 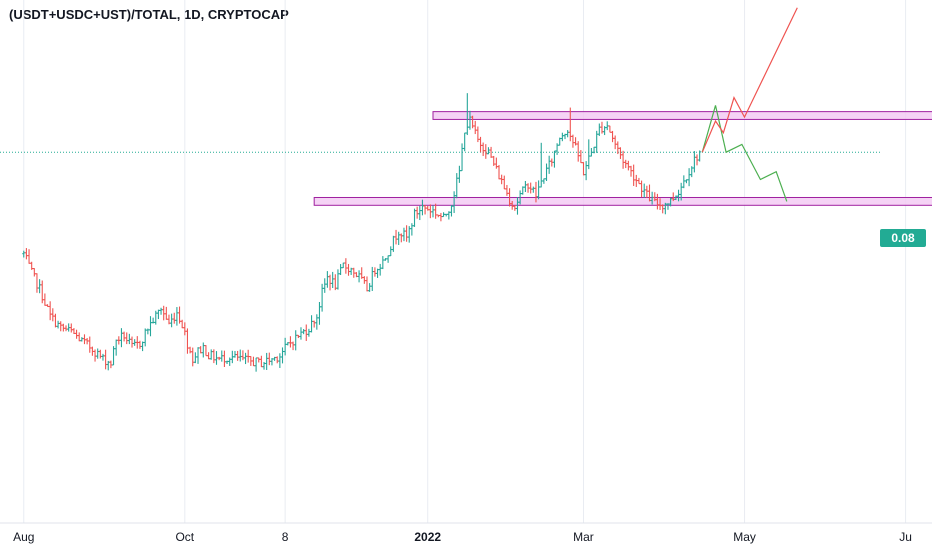 I want to click on chart-title: (USDT+USDC+UST)/TOTAL, 1D, CRYPTOCAP, so click(x=149, y=14).